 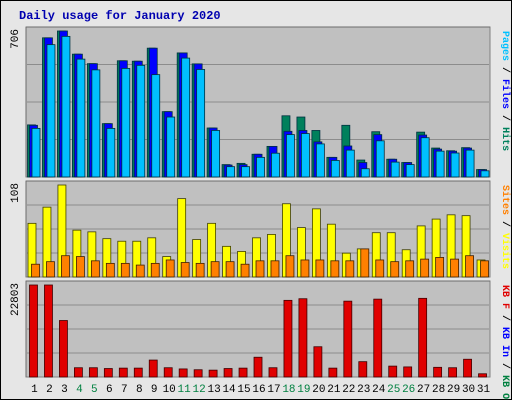 What do you see at coordinates (64, 390) in the screenshot?
I see `x-tick-label: 3` at bounding box center [64, 390].